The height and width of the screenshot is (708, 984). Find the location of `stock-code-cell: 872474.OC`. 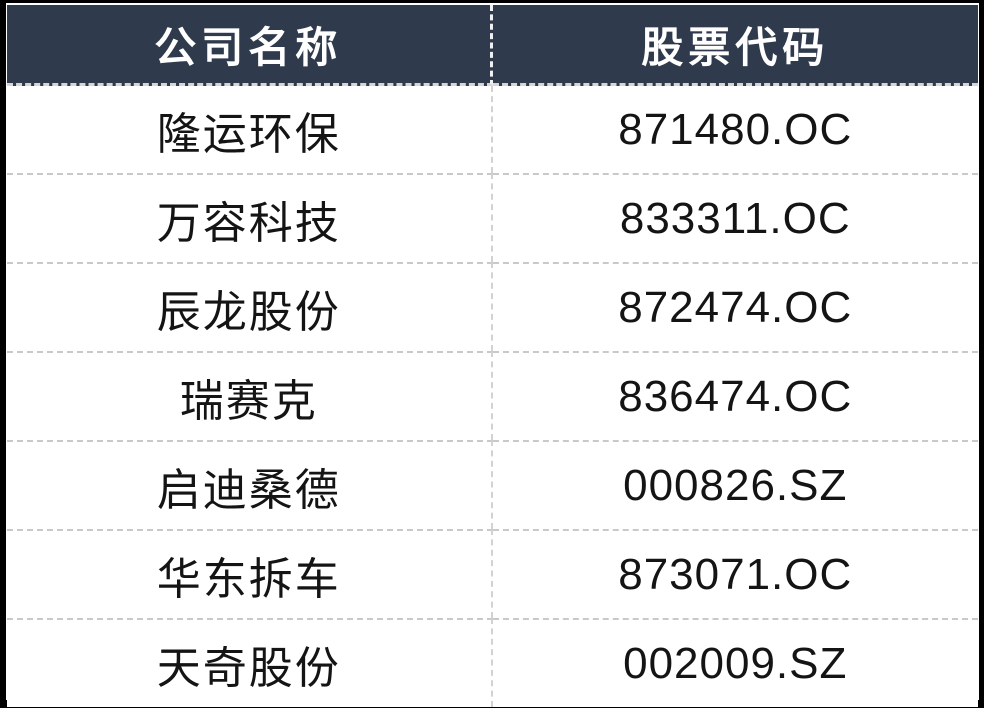

stock-code-cell: 872474.OC is located at coordinates (735, 306).